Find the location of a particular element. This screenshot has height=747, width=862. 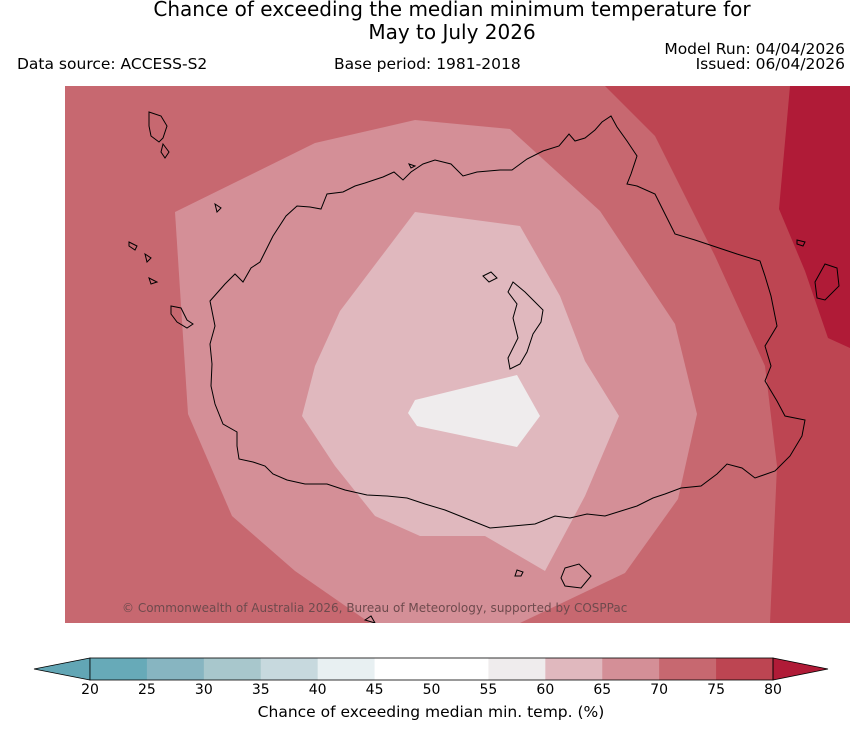

inner-island is located at coordinates (525, 325).